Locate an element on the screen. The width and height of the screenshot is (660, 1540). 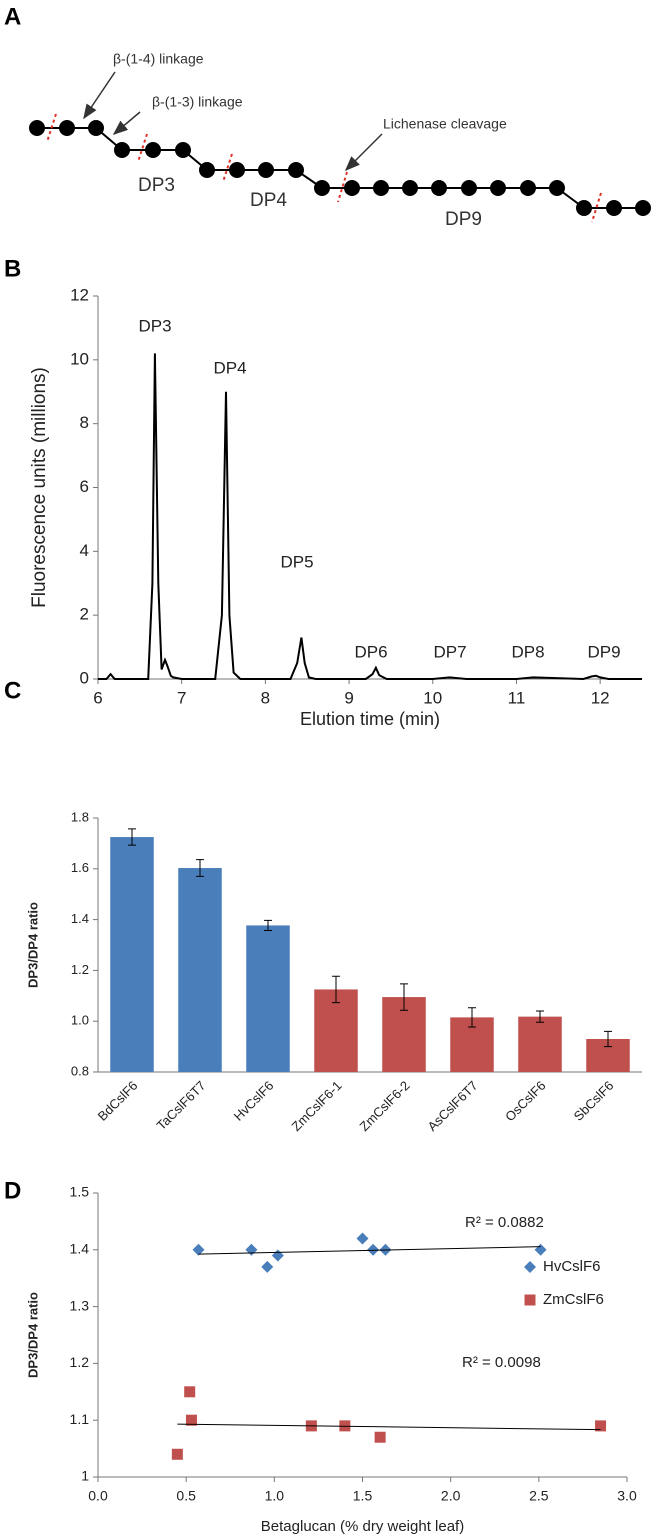
chain is located at coordinates (340, 168).